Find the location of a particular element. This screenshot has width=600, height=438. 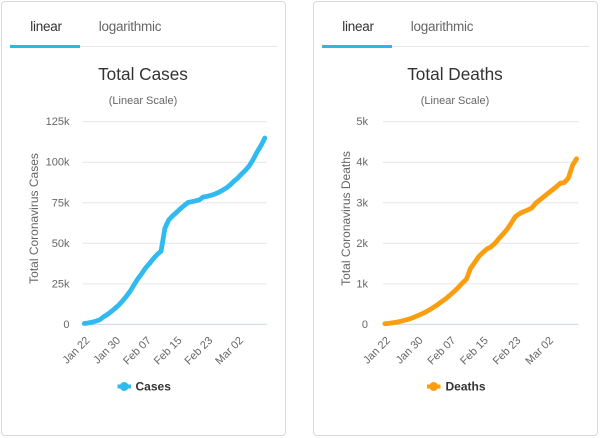

svg-text: 50k is located at coordinates (61, 244).